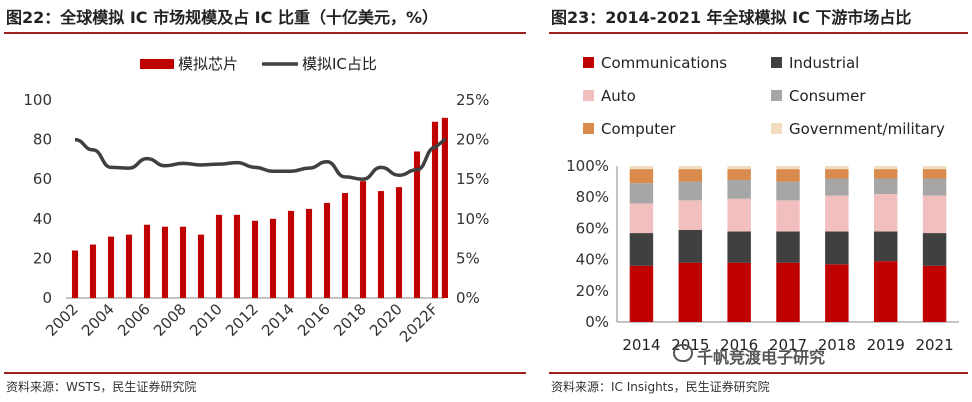  I want to click on bar-segment-2014-auto, so click(641, 218).